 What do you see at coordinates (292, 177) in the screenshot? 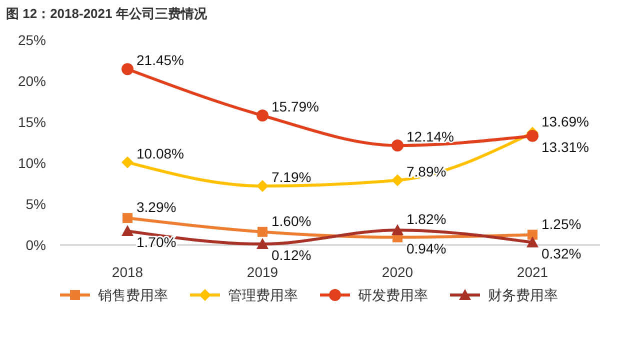
I see `data-label: 7.19%` at bounding box center [292, 177].